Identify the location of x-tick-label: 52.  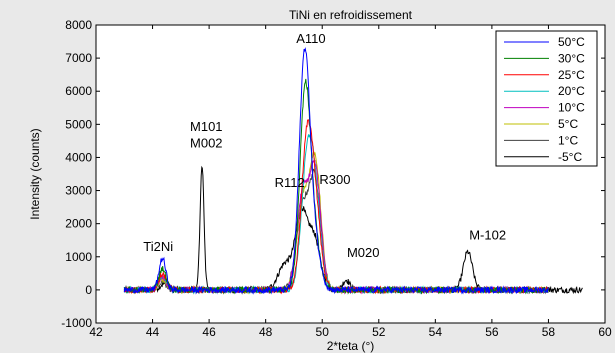
(379, 332).